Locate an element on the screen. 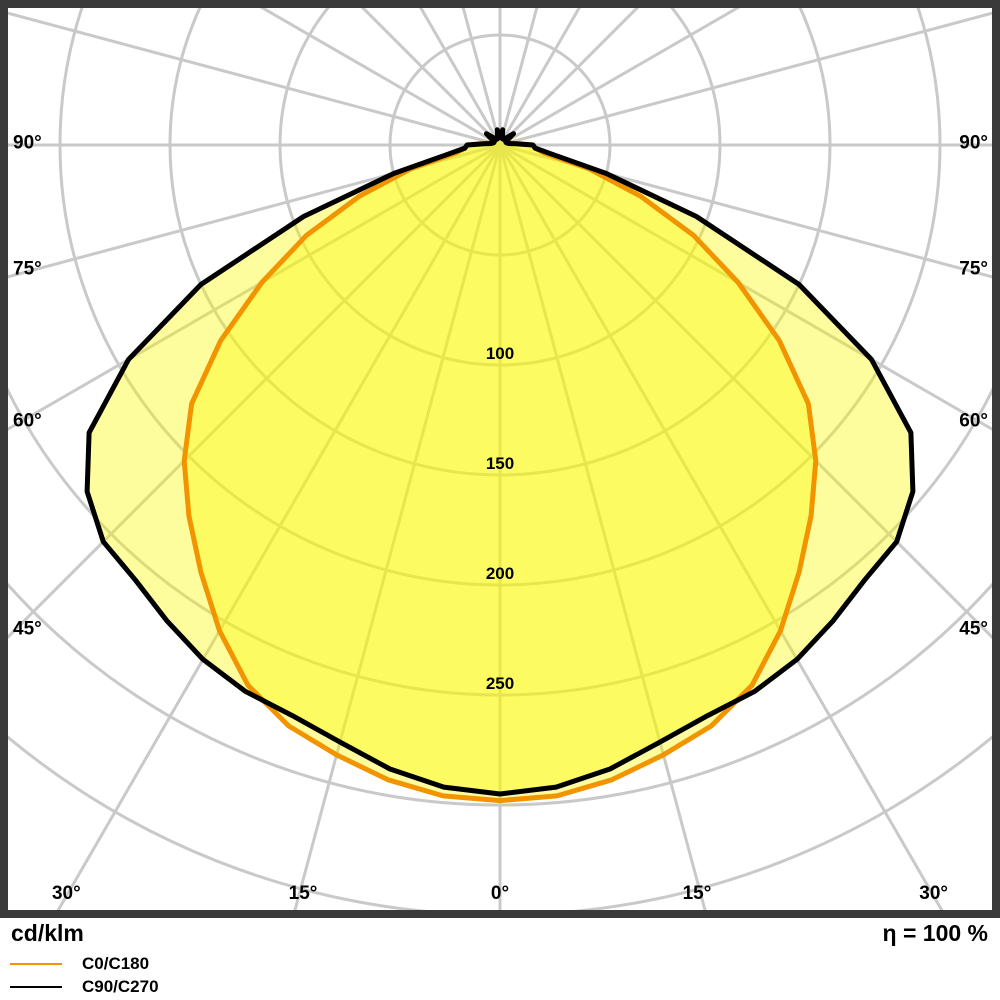 The height and width of the screenshot is (1000, 1000). radial-label-100: 100 is located at coordinates (500, 353).